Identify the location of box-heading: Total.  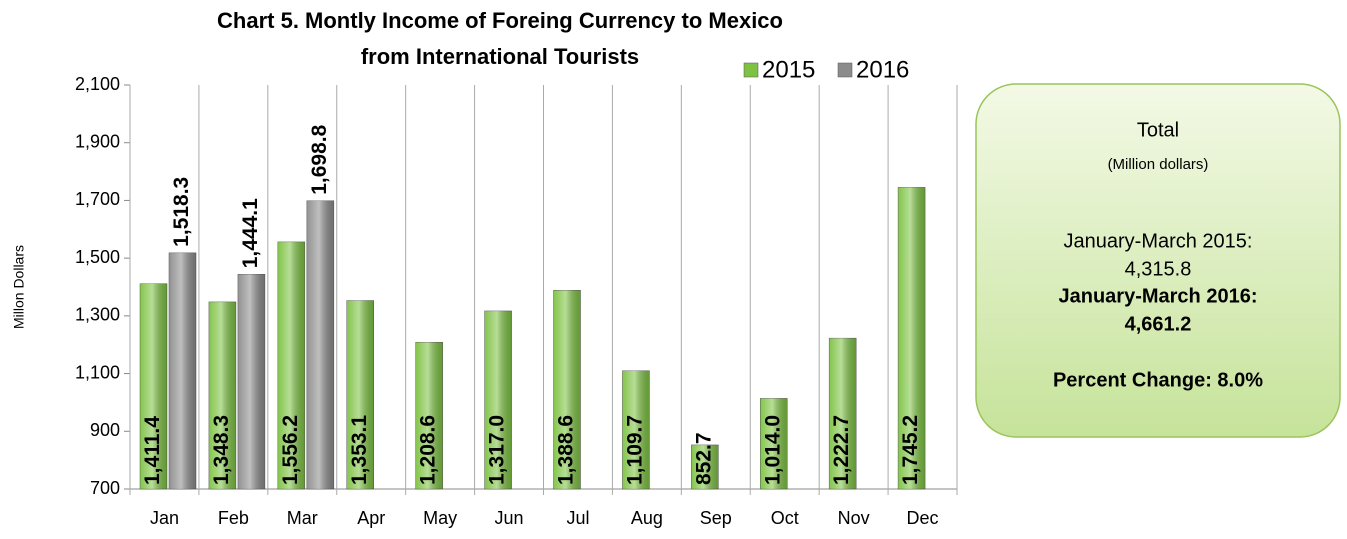
(1158, 130).